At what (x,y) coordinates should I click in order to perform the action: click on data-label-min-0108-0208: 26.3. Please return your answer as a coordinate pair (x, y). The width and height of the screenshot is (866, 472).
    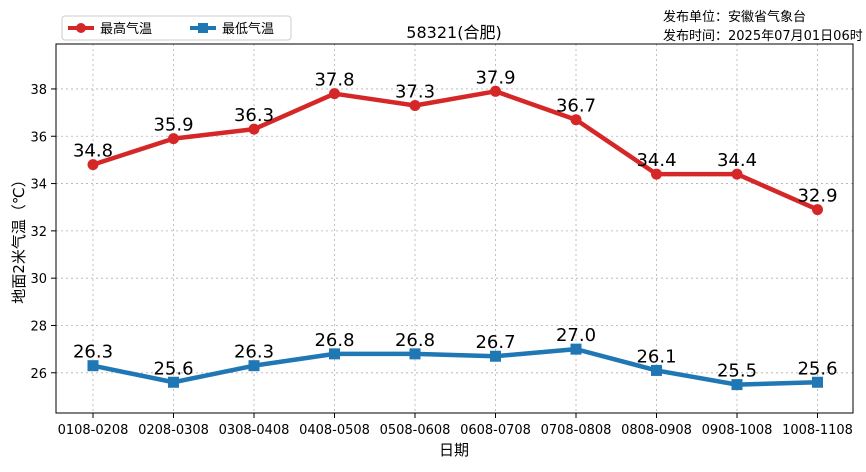
    Looking at the image, I should click on (93, 352).